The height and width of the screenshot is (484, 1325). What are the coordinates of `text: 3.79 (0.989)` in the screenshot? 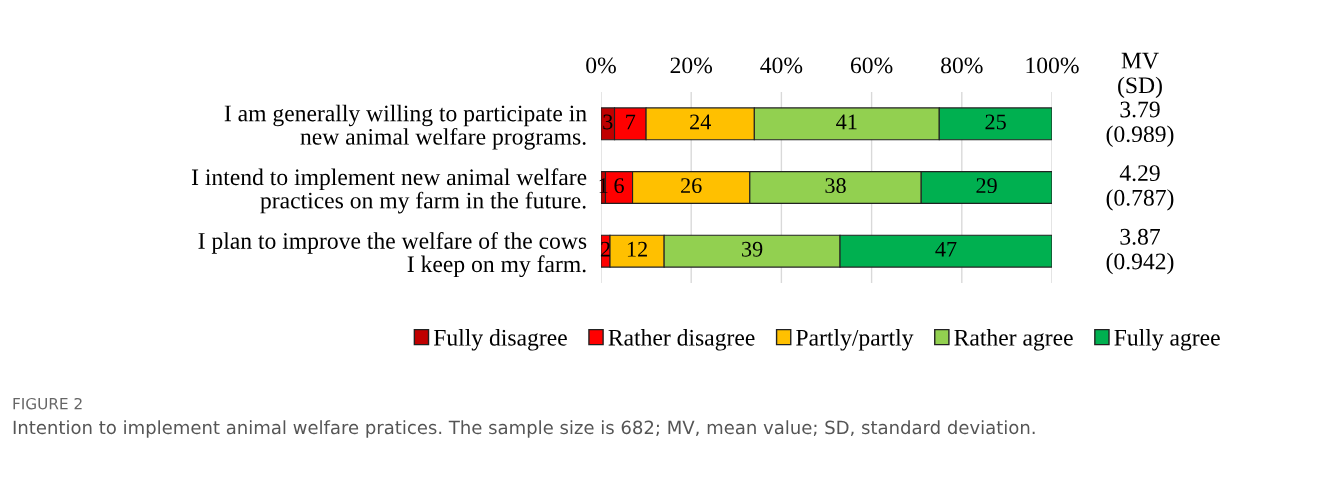 It's located at (1140, 124).